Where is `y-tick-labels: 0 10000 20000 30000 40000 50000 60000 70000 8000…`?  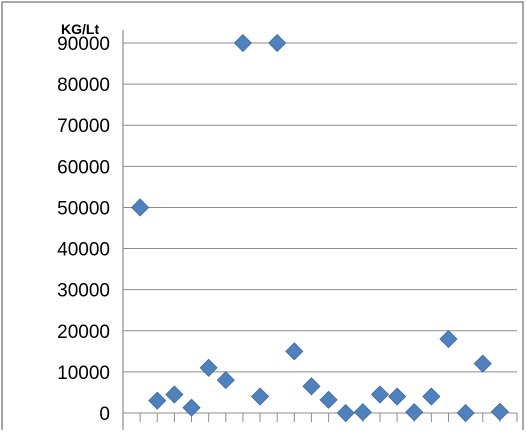
y-tick-labels: 0 10000 20000 30000 40000 50000 60000 70000 8000… is located at coordinates (83, 229).